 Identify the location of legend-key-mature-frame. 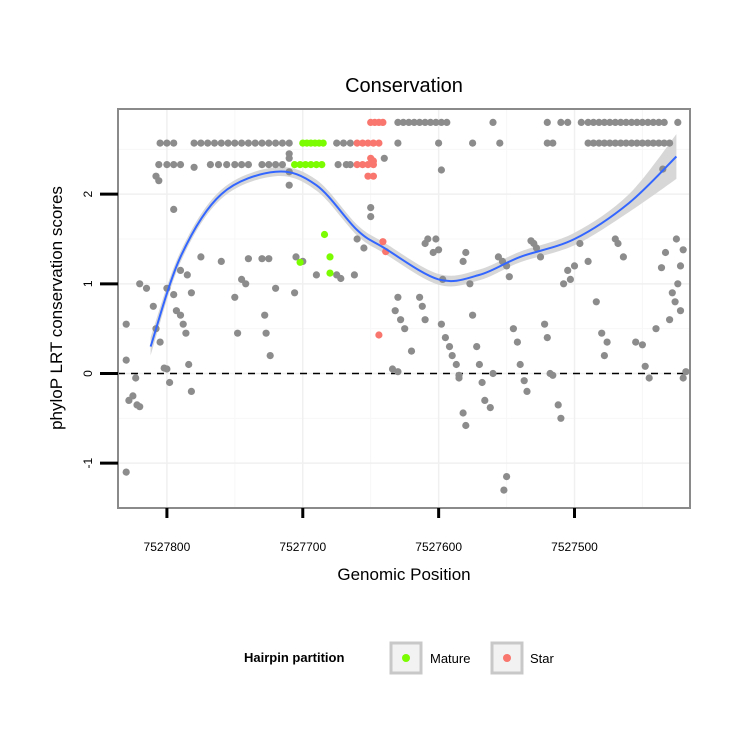
(406, 658).